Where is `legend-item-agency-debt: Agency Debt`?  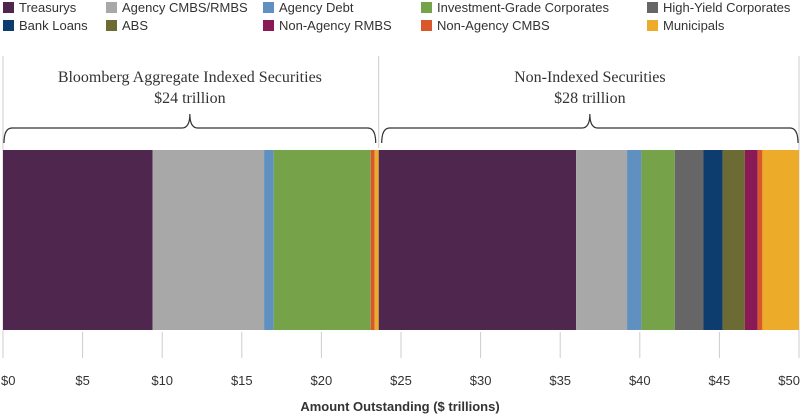 legend-item-agency-debt: Agency Debt is located at coordinates (308, 7).